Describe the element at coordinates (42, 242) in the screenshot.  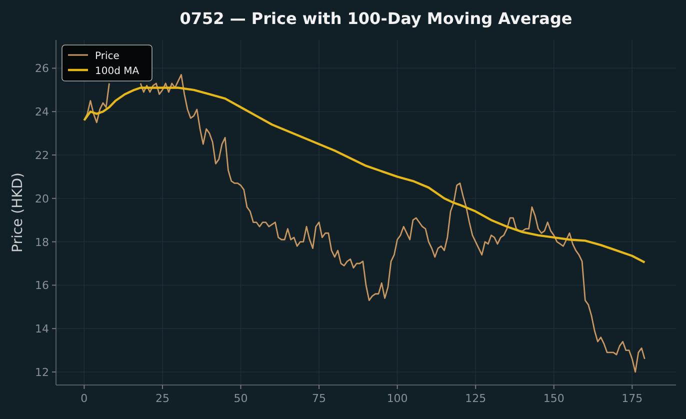
I see `y-tick-label: 18` at that location.